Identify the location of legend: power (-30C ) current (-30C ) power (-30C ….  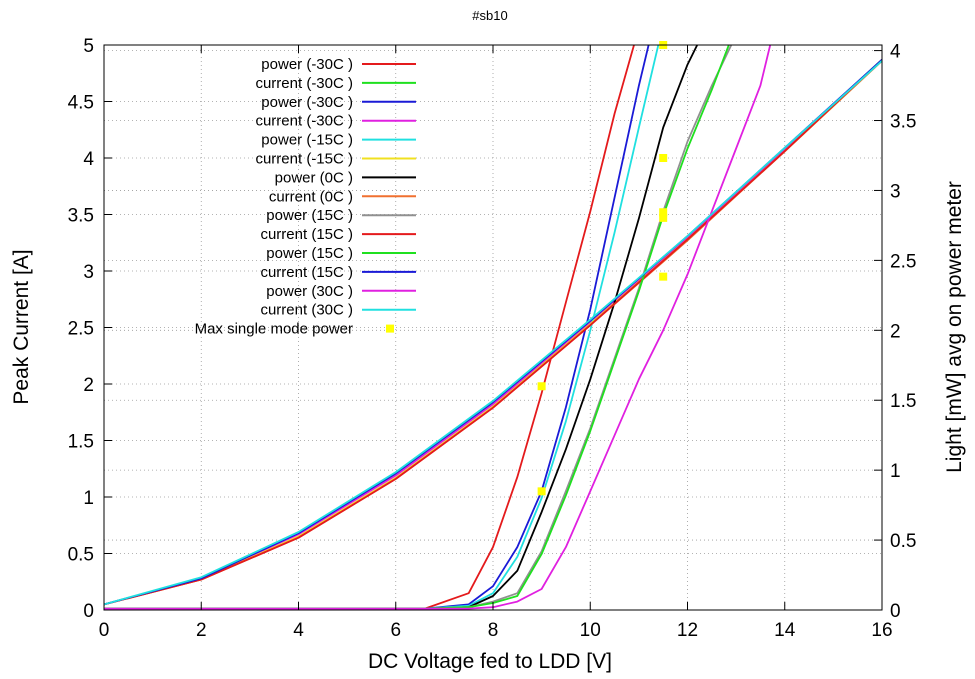
(305, 197).